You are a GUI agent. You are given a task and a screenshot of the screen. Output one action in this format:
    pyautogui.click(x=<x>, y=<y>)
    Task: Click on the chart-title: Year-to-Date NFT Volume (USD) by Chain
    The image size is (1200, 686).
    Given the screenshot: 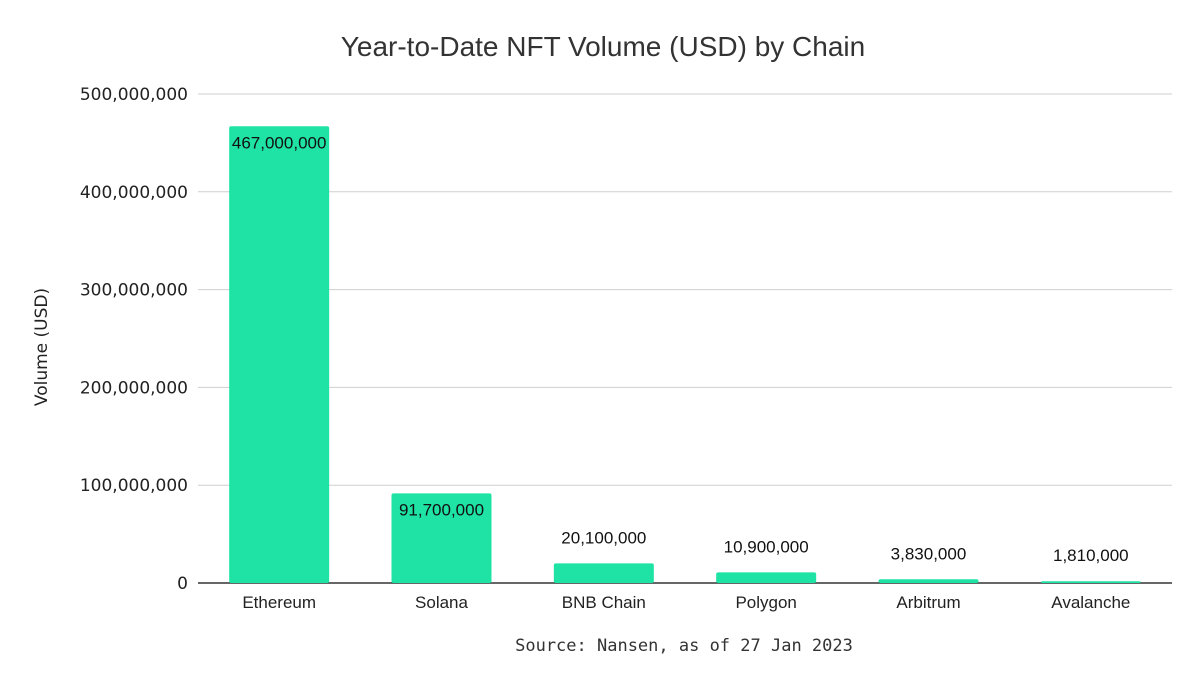 What is the action you would take?
    pyautogui.click(x=603, y=46)
    